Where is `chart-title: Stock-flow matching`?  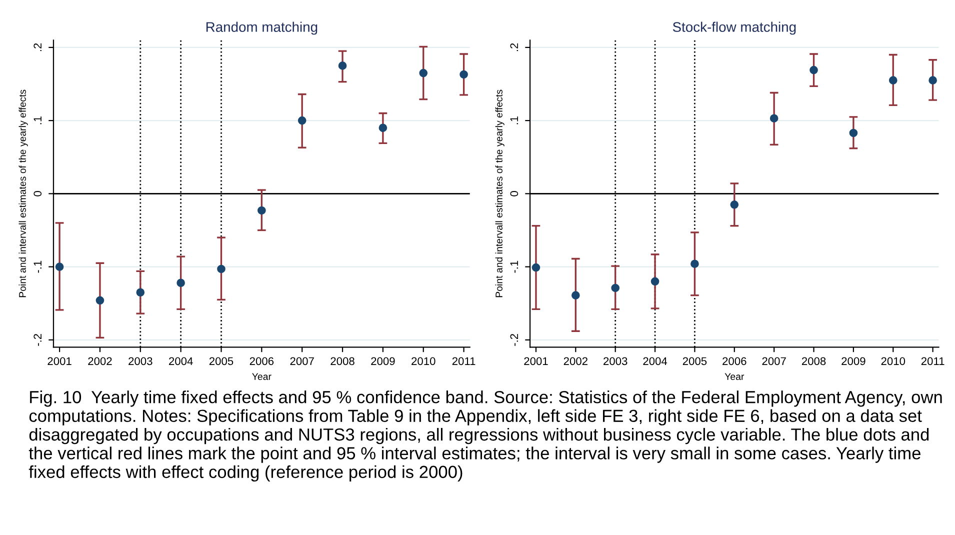 chart-title: Stock-flow matching is located at coordinates (734, 28).